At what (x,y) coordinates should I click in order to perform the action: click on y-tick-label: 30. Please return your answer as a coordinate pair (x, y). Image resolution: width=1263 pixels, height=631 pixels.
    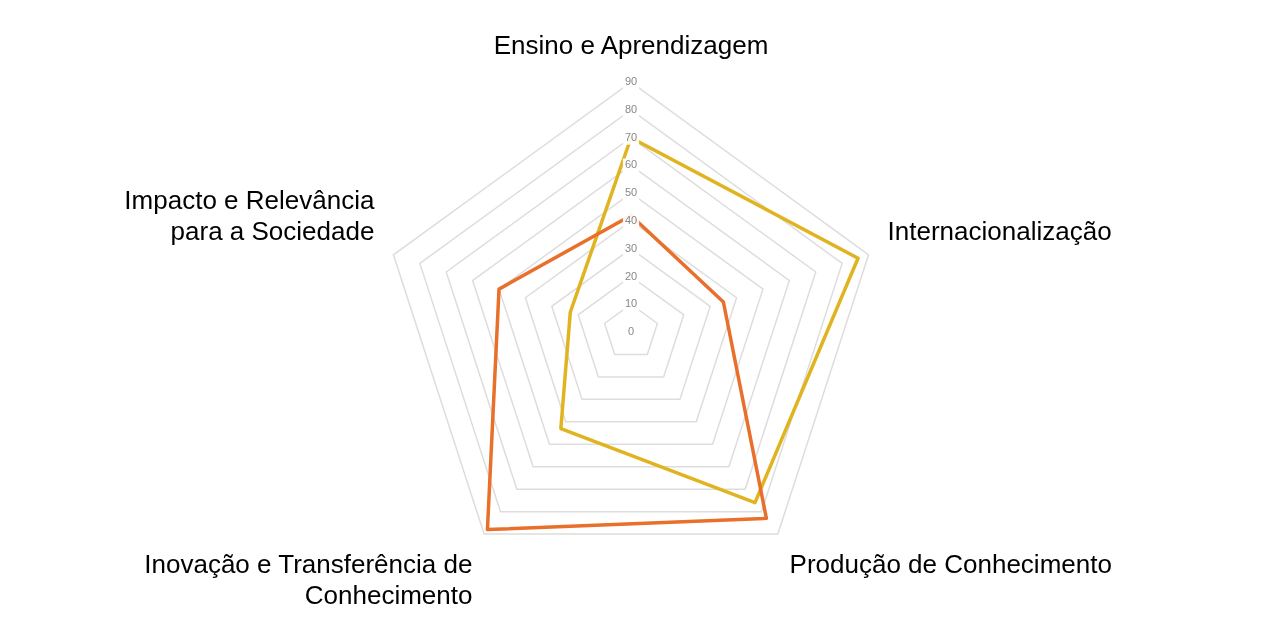
    Looking at the image, I should click on (631, 247).